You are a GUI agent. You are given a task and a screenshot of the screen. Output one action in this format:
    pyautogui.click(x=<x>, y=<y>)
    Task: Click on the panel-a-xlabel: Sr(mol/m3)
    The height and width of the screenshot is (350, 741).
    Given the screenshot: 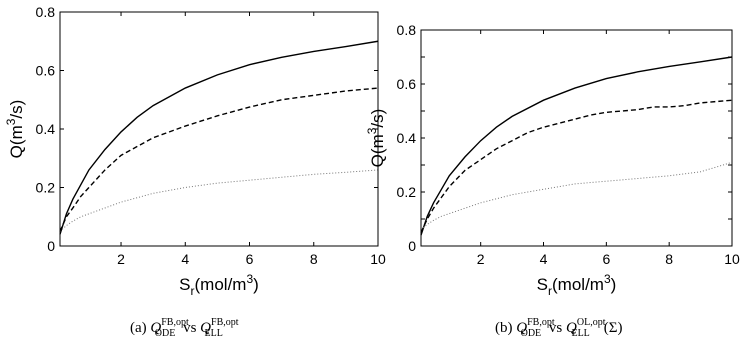 What is the action you would take?
    pyautogui.click(x=219, y=285)
    